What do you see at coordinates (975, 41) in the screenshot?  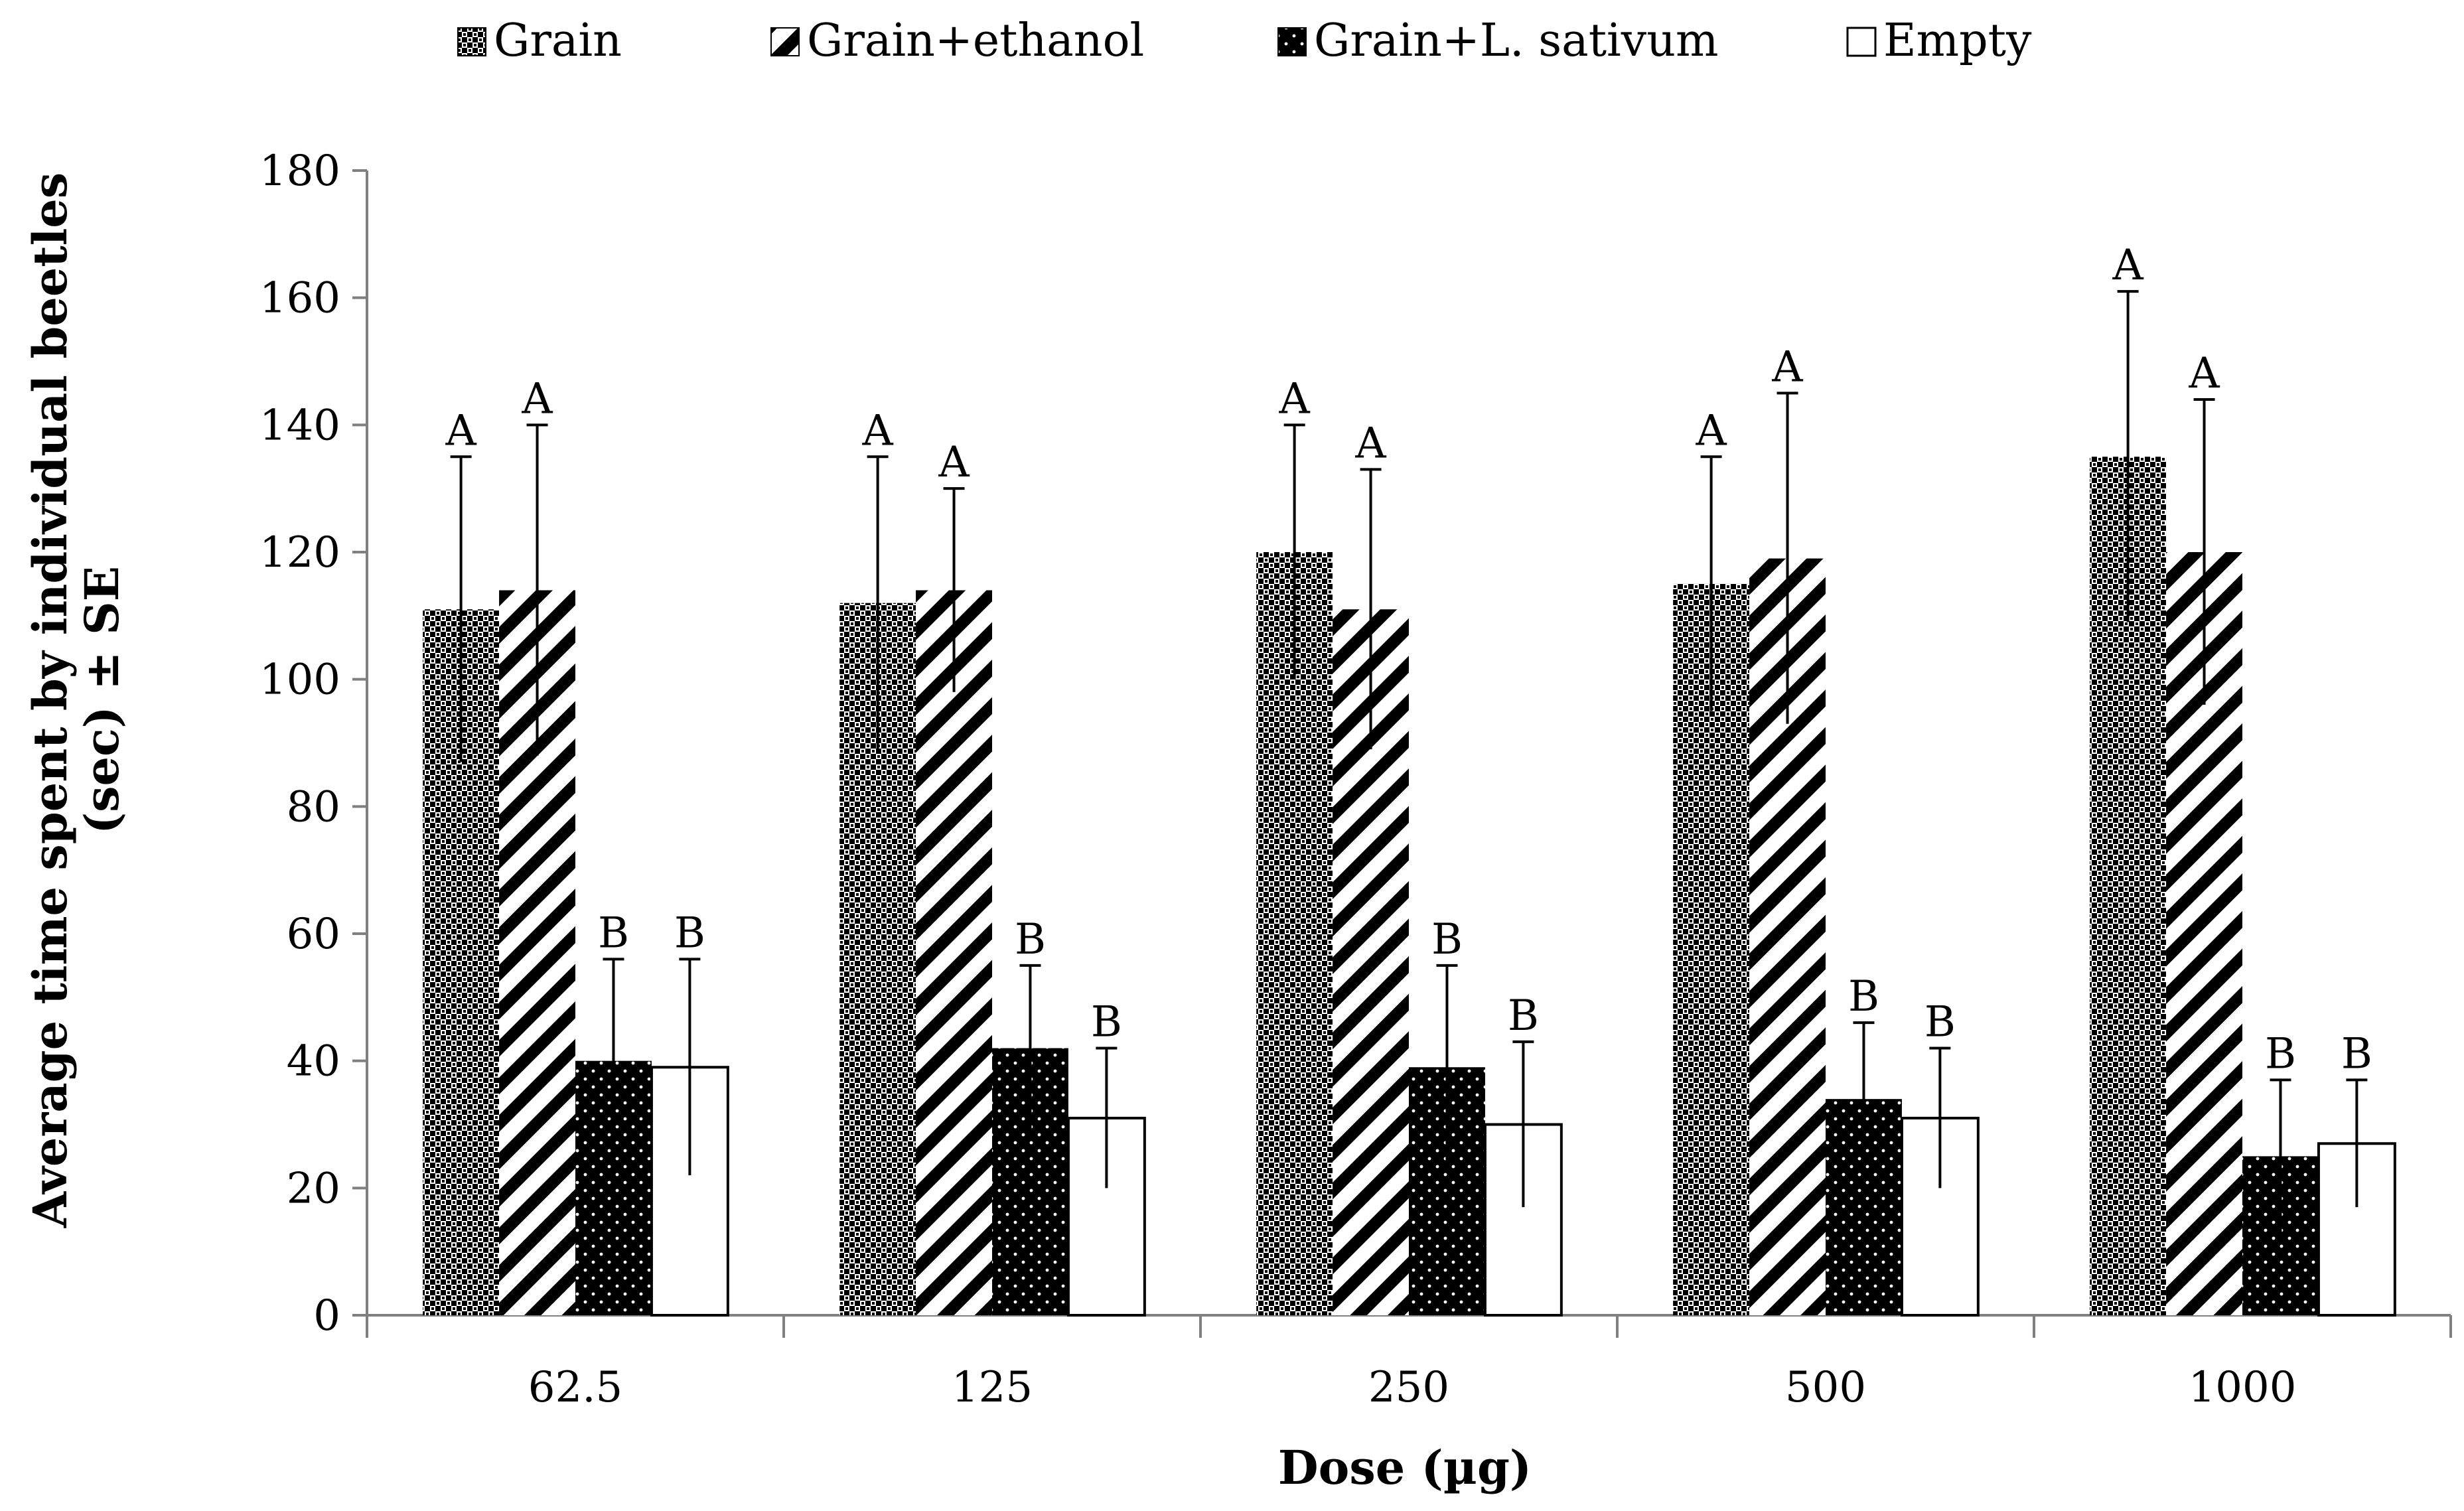 I see `legend-label-grain-ethanol: Grain+ethanol` at bounding box center [975, 41].